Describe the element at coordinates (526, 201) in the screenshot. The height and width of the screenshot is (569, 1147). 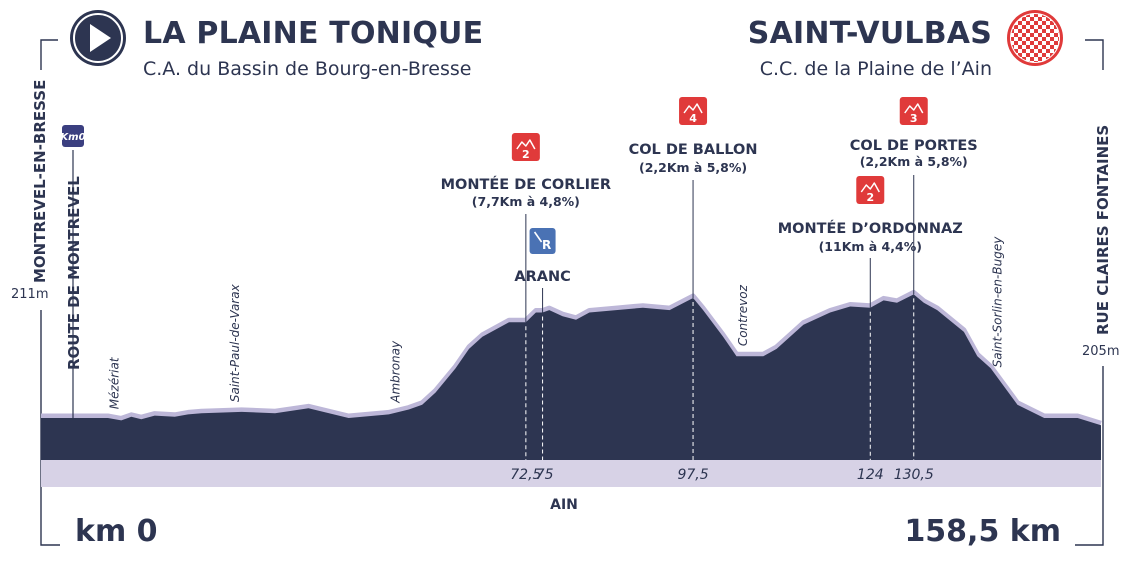
I see `climb-details: (7,7Km à 4,8%)` at that location.